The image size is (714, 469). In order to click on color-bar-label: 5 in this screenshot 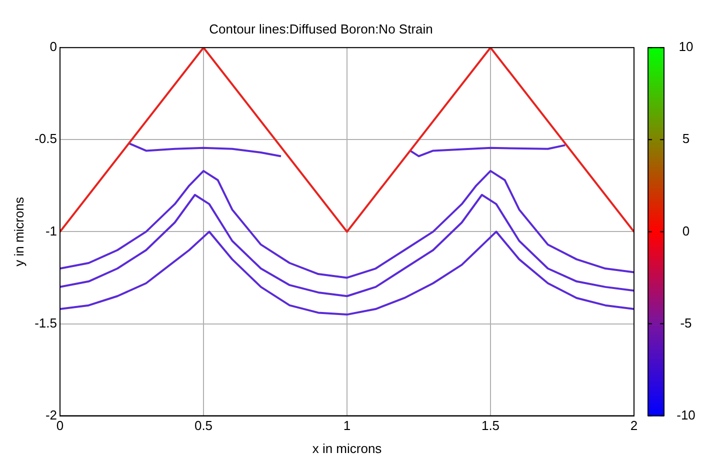, I will do `click(686, 138)`.